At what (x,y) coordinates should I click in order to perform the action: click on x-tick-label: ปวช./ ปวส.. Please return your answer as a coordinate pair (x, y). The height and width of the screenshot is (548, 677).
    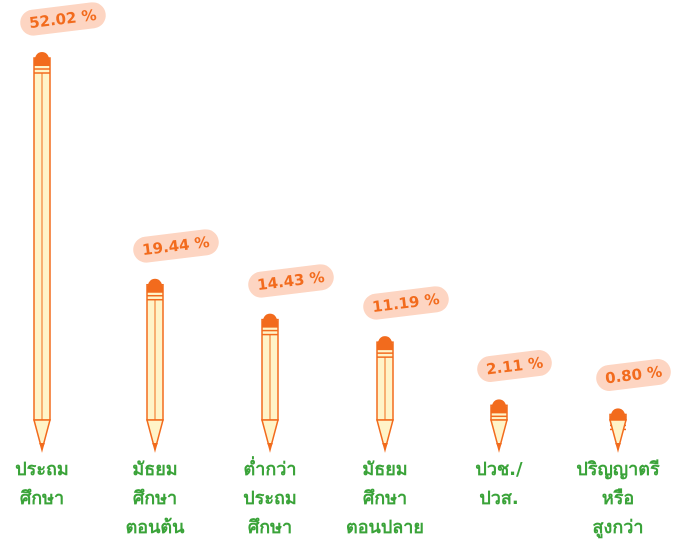
    Looking at the image, I should click on (499, 484).